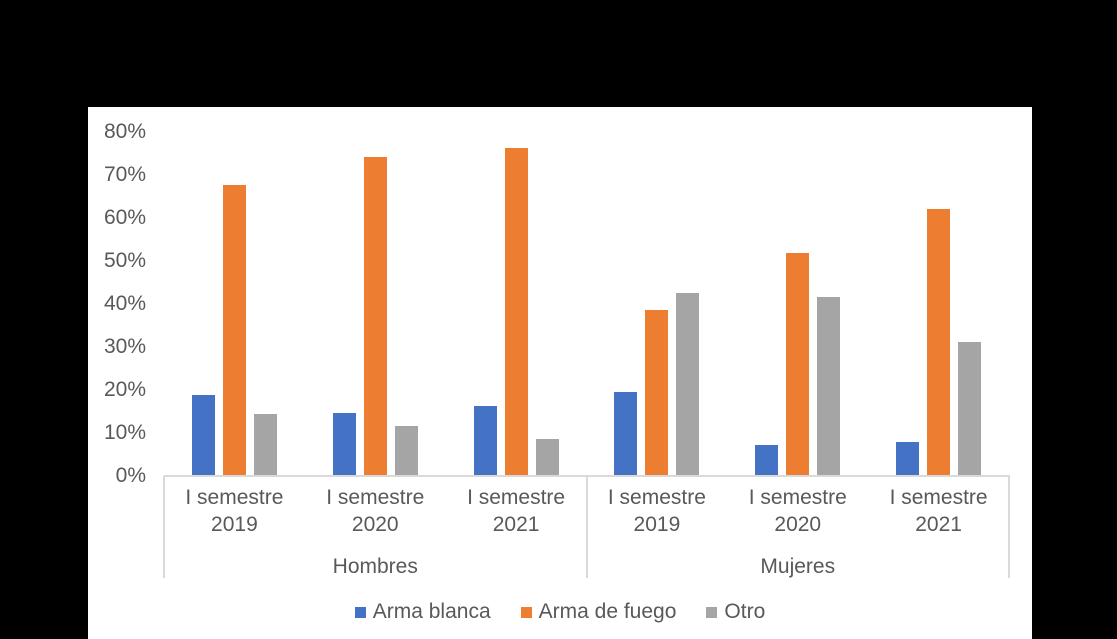 The height and width of the screenshot is (639, 1117). I want to click on bar-arma-de-fuego-slot5, so click(798, 364).